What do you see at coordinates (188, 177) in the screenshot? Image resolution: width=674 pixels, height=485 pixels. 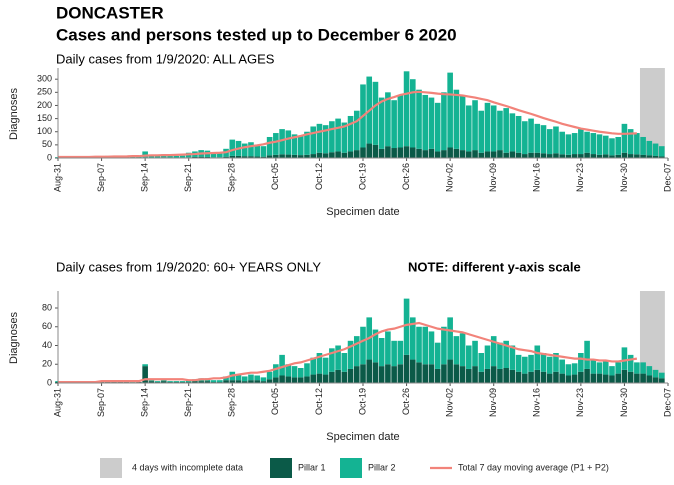 I see `x-tick-label: Sep-21` at bounding box center [188, 177].